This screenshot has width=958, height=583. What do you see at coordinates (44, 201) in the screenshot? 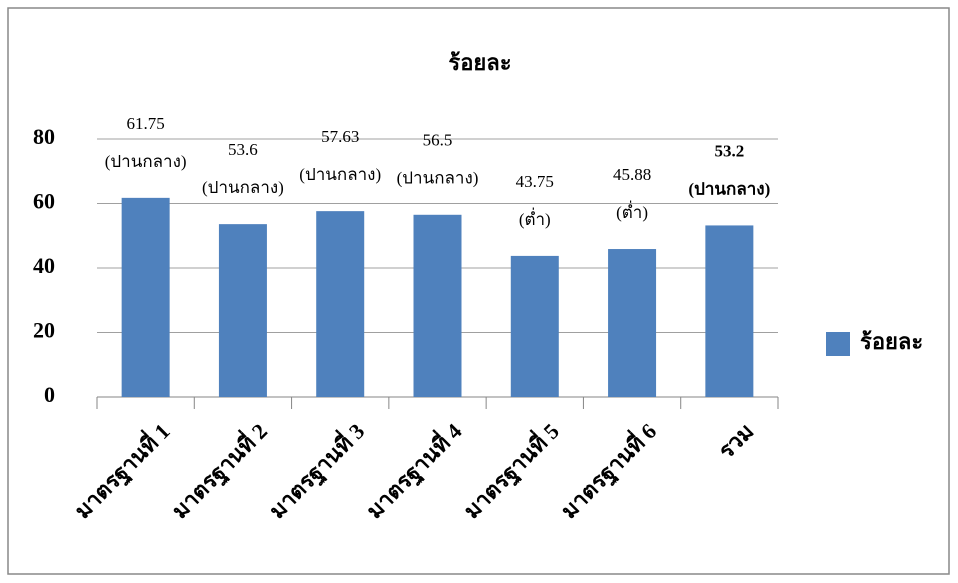
I see `y-tick-label: 60` at bounding box center [44, 201].